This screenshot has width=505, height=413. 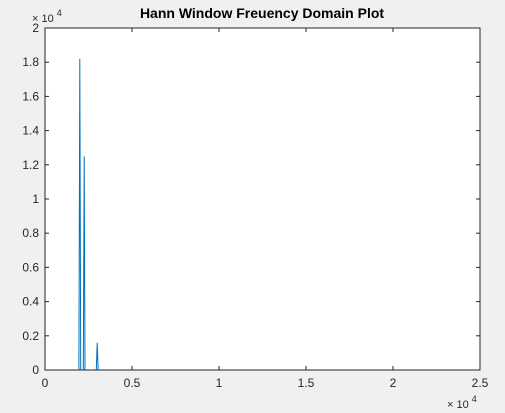 What do you see at coordinates (30, 62) in the screenshot?
I see `y-tick-label: 1.8` at bounding box center [30, 62].